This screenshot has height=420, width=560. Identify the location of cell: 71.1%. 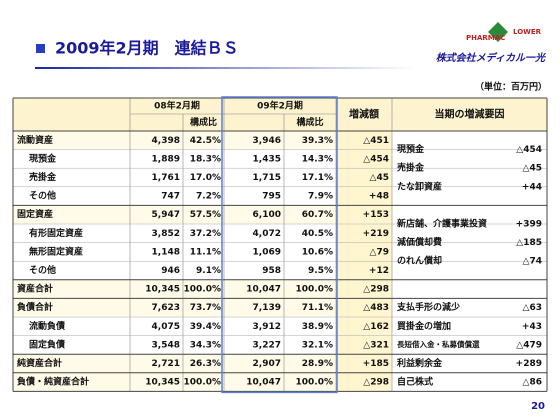
(317, 308).